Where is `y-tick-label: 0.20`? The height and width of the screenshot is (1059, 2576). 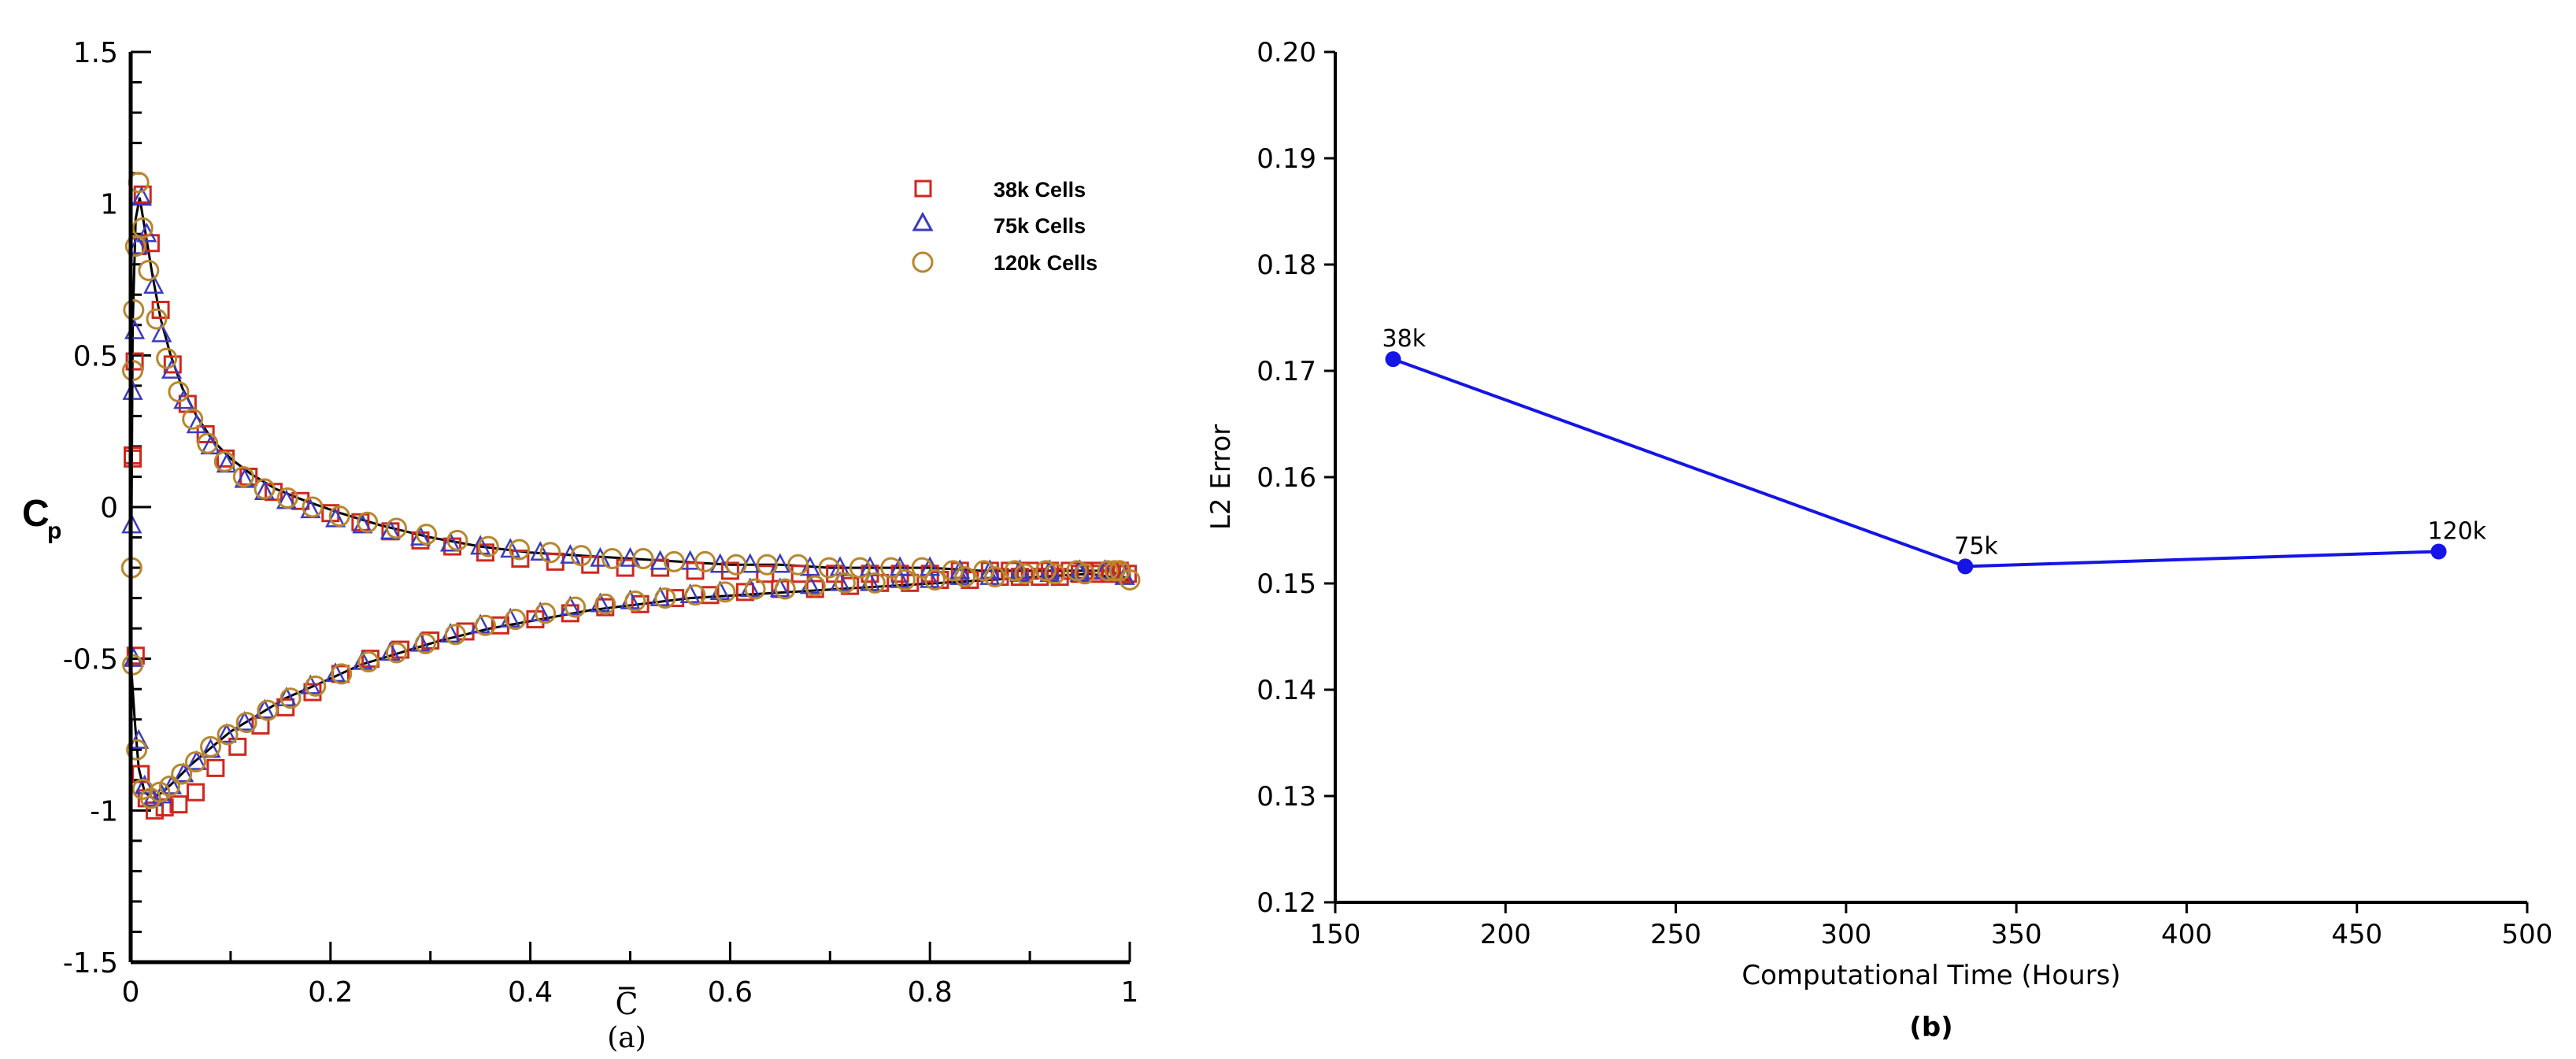
y-tick-label: 0.20 is located at coordinates (1286, 53).